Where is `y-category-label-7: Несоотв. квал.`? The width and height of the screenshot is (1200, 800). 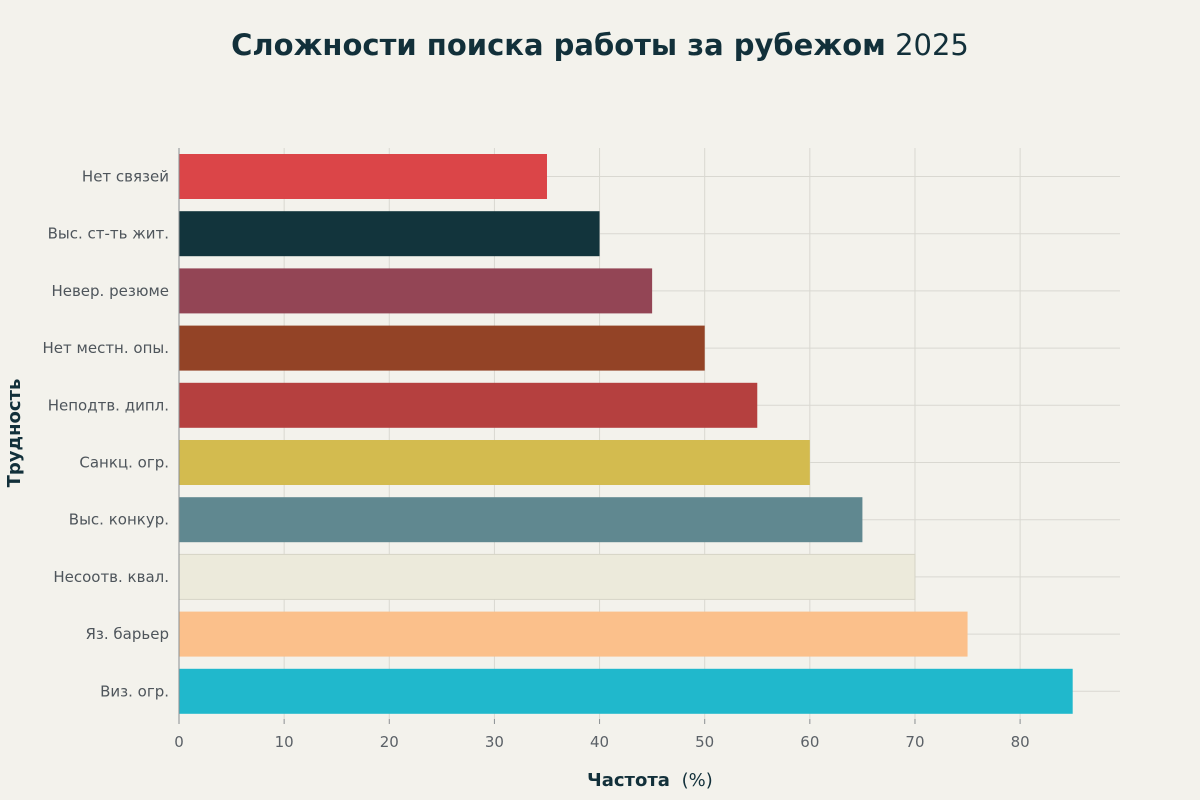
y-category-label-7: Несоотв. квал. is located at coordinates (111, 577).